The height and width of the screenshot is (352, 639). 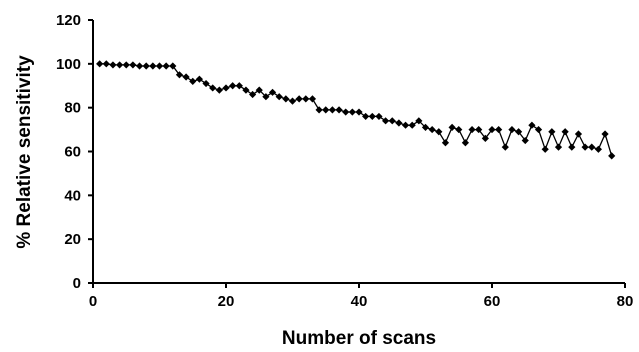 What do you see at coordinates (68, 64) in the screenshot?
I see `y-tick-label: 100` at bounding box center [68, 64].